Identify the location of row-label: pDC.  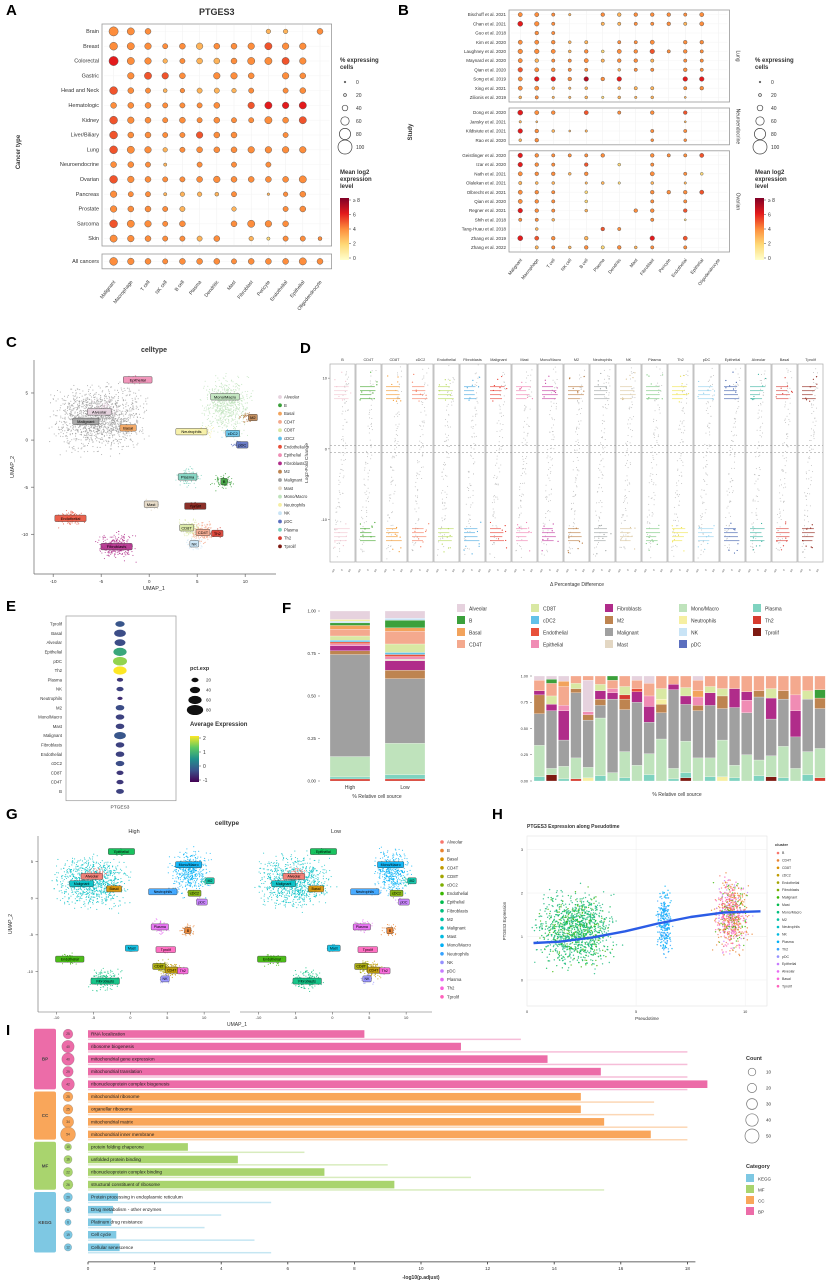
(57, 661).